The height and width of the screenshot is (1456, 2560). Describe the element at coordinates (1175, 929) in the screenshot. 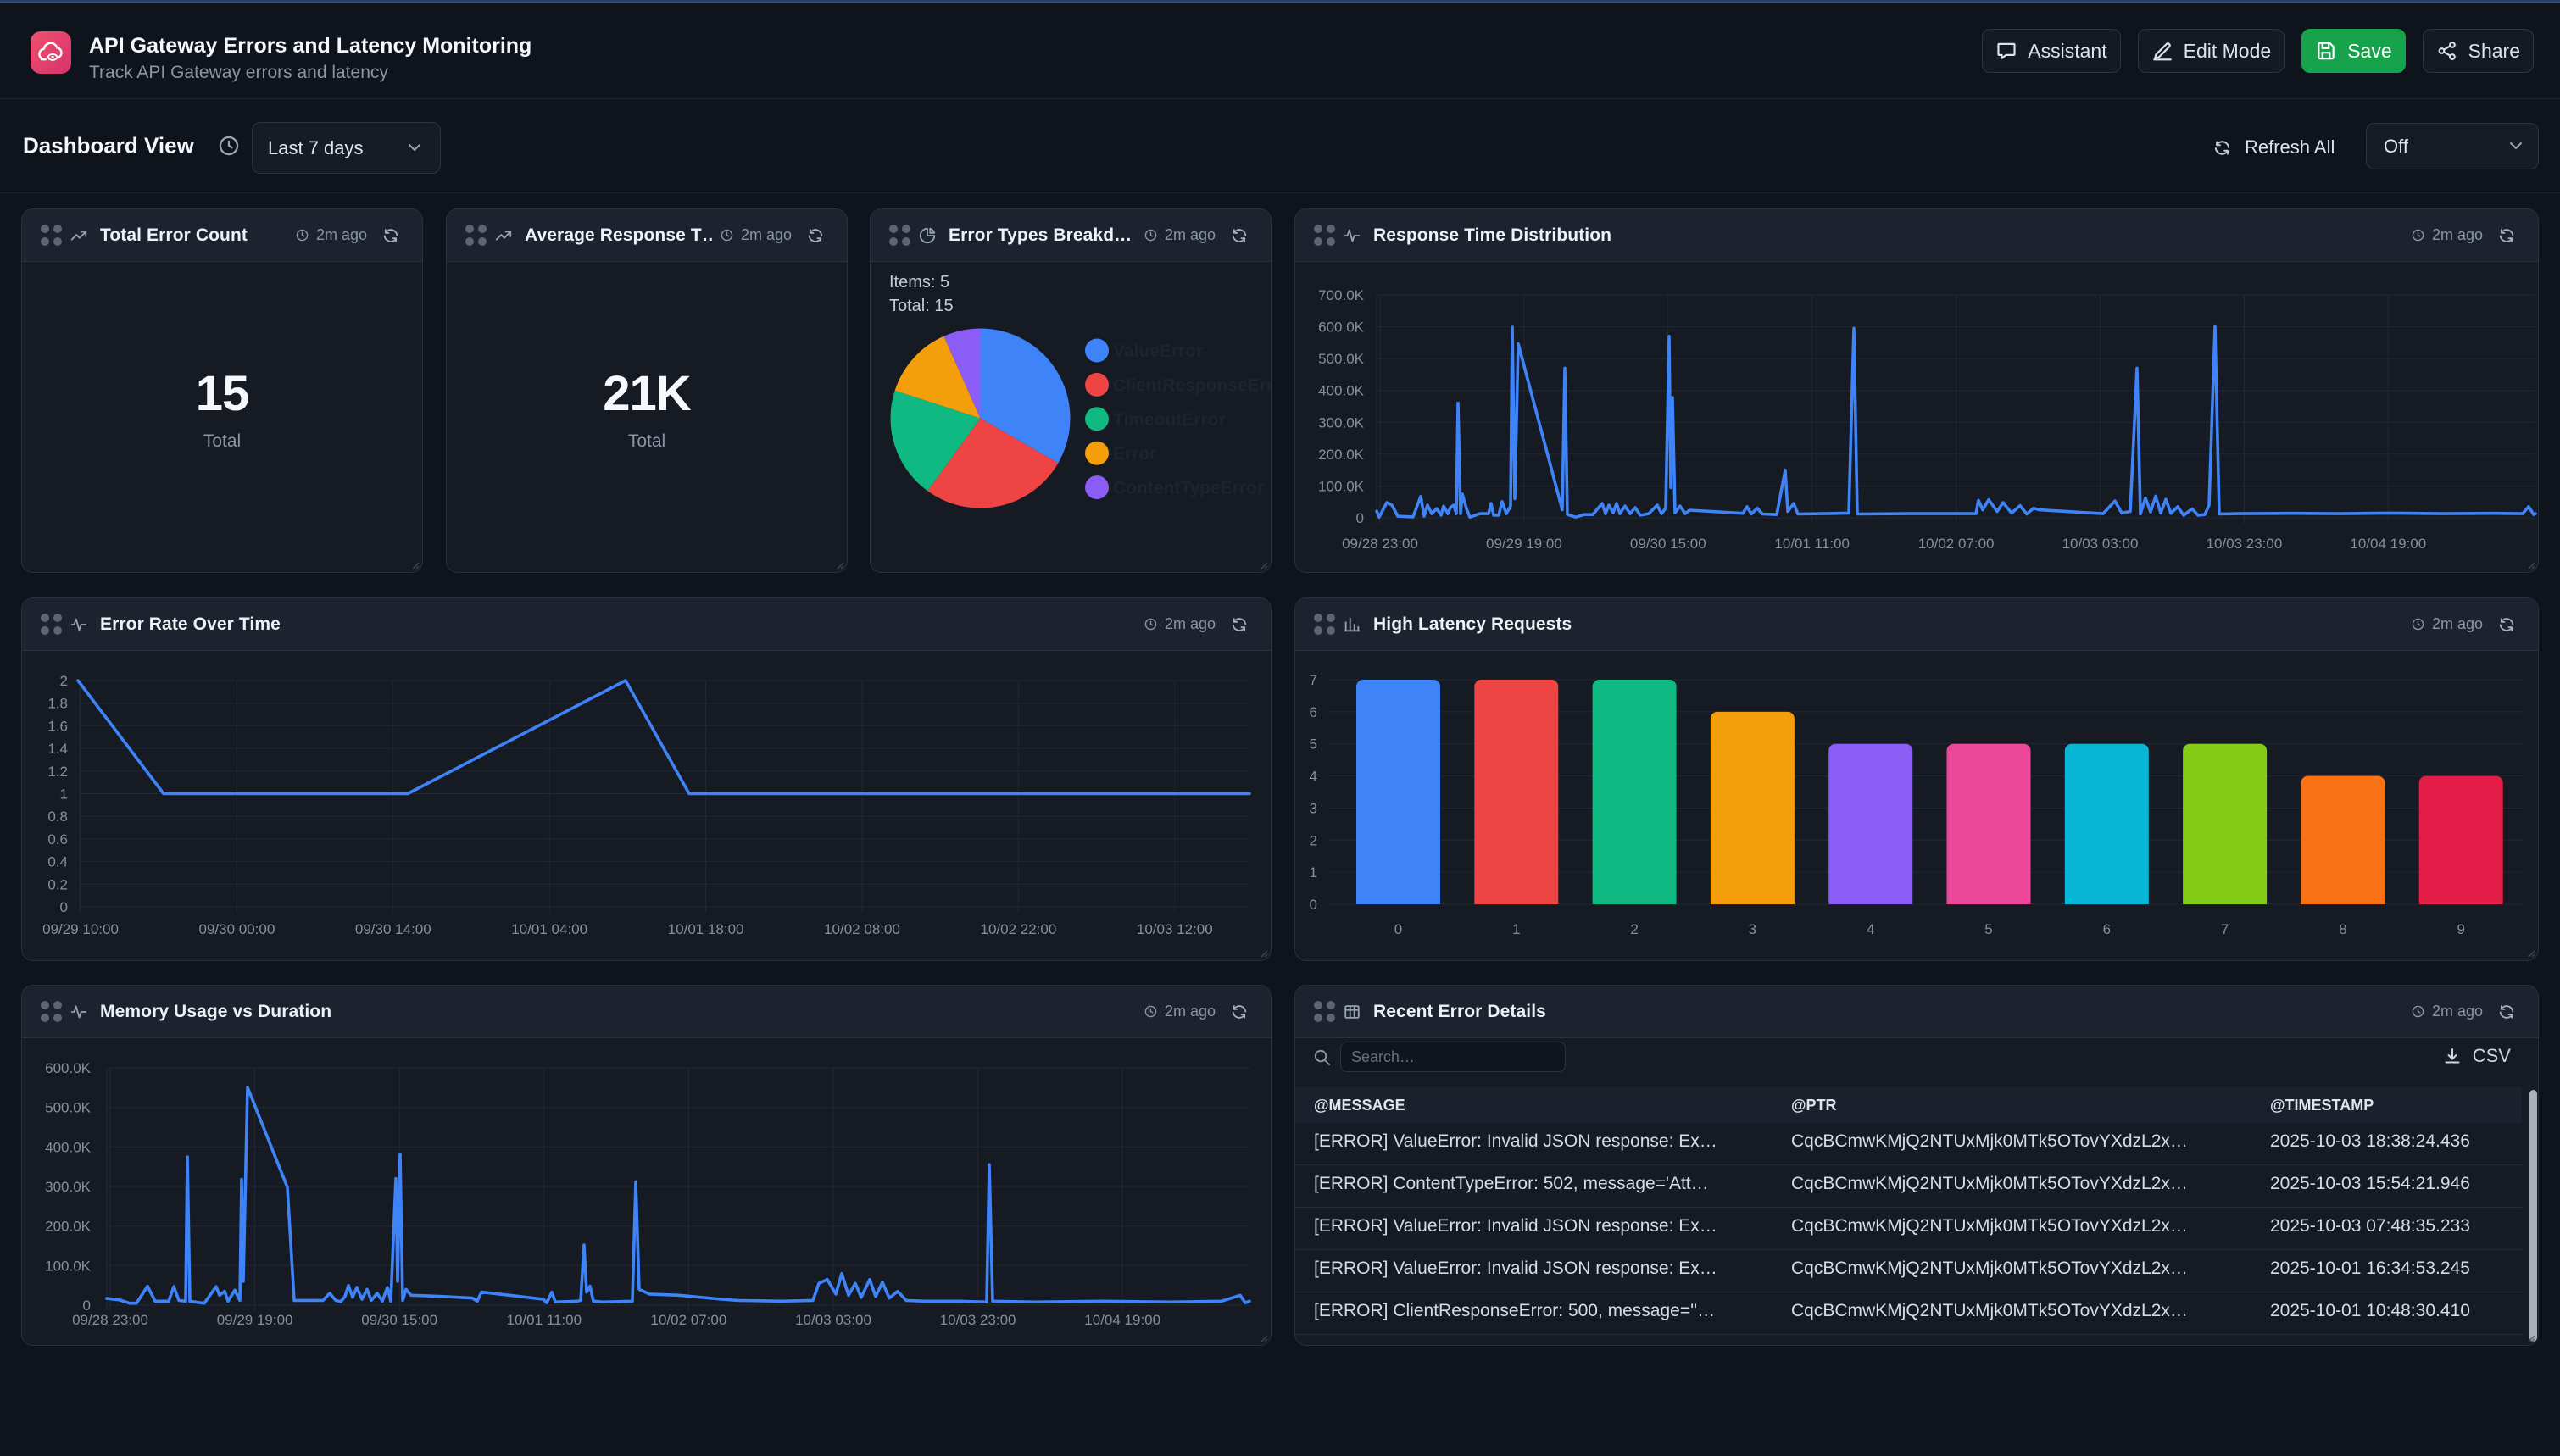

I see `svg-text: 10/03 12:00` at that location.